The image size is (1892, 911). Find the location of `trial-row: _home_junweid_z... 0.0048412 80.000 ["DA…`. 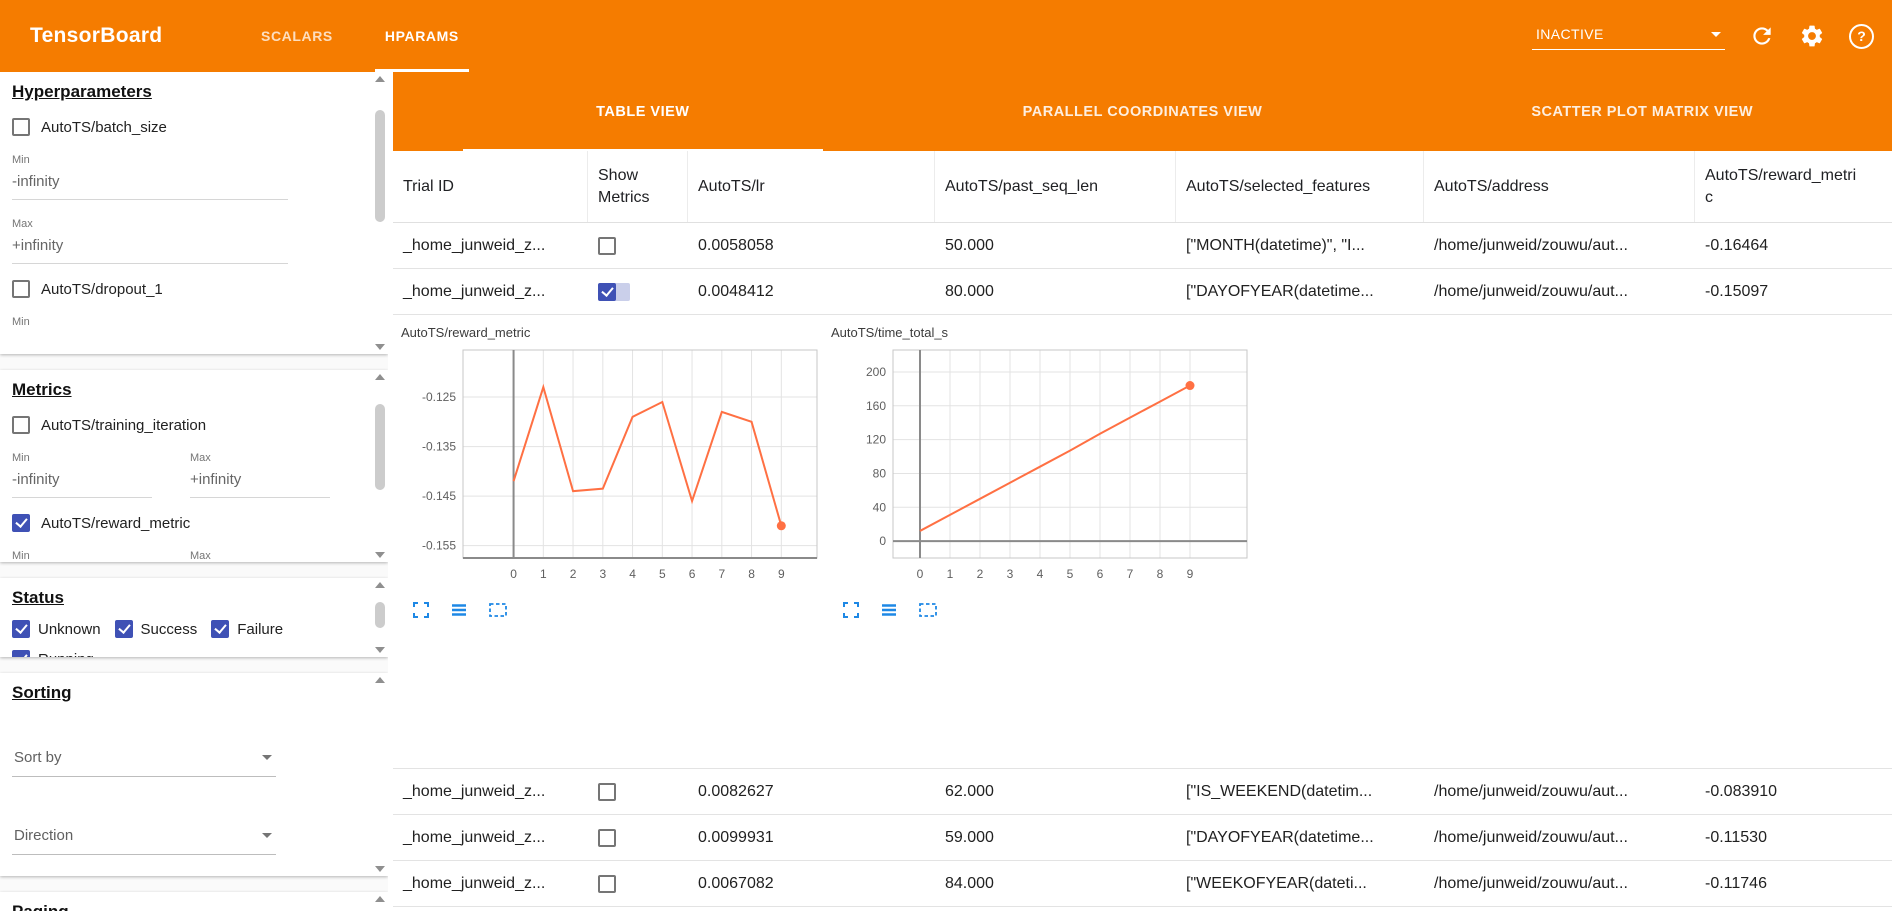

trial-row: _home_junweid_z... 0.0048412 80.000 ["DA… is located at coordinates (1142, 292).